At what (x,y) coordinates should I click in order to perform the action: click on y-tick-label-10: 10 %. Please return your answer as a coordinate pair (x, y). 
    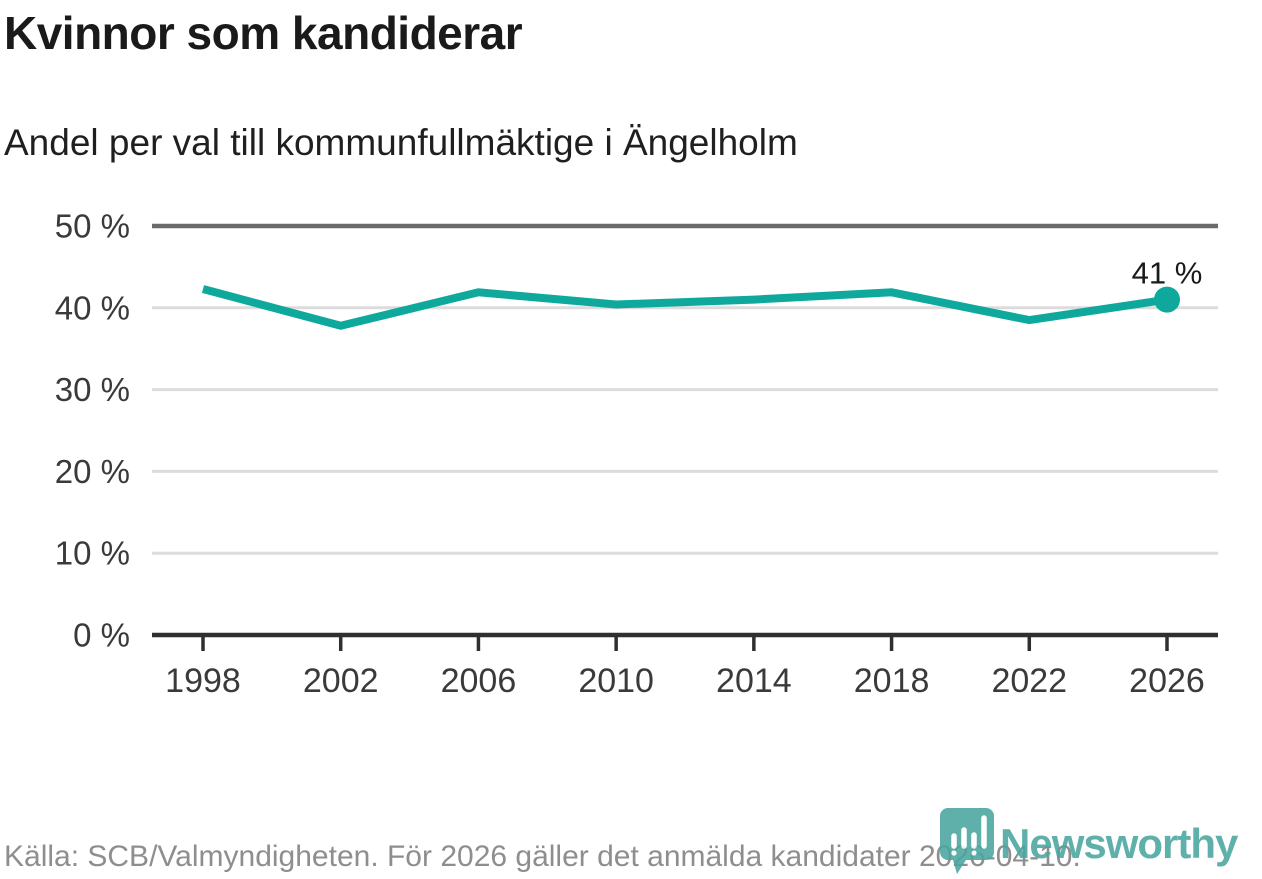
    Looking at the image, I should click on (92, 553).